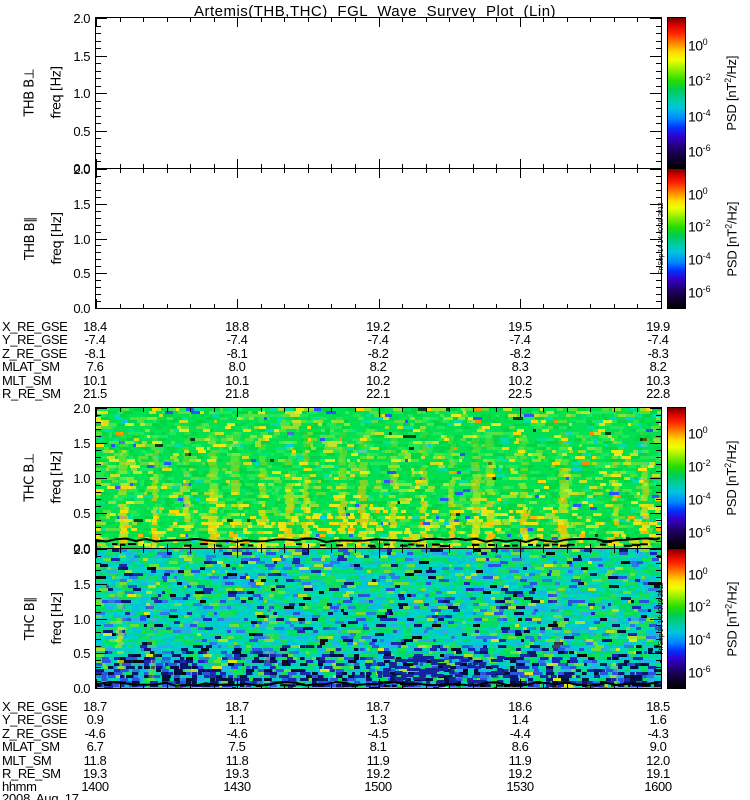 The width and height of the screenshot is (750, 800). Describe the element at coordinates (676, 618) in the screenshot. I see `colorbar-thc-bpar` at that location.